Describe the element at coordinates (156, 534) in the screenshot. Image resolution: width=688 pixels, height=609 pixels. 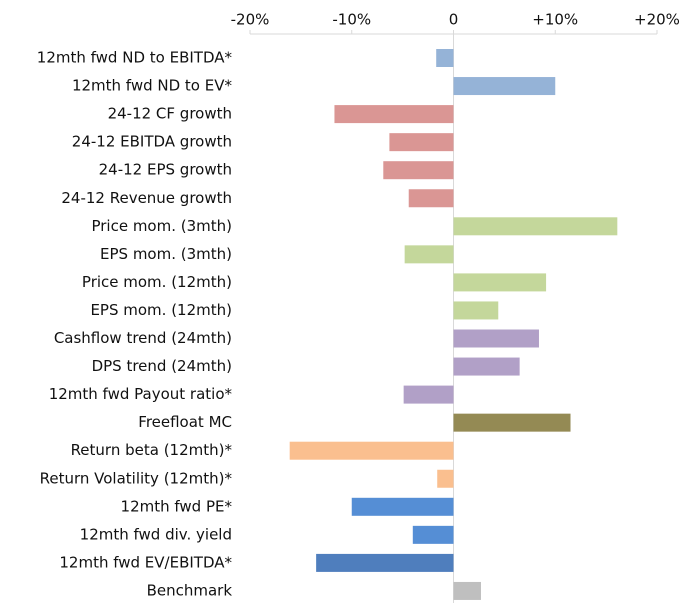
I see `category-label: 12mth fwd div. yield` at that location.